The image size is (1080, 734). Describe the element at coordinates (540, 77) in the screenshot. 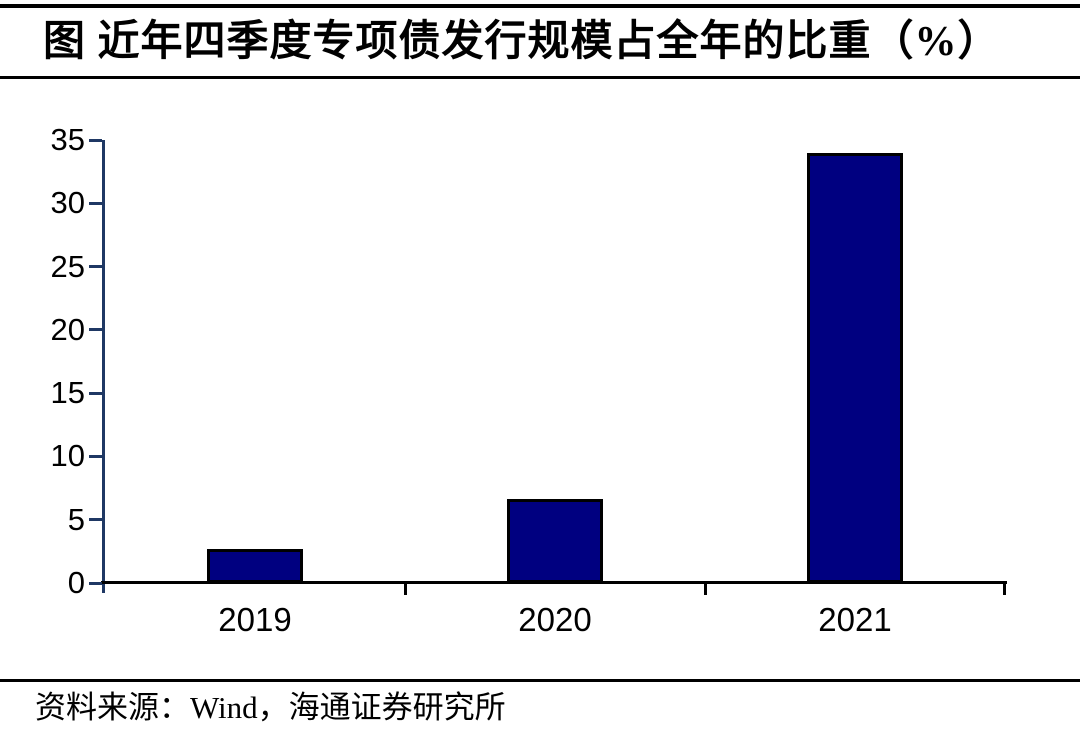

I see `title-bottom-rule` at that location.